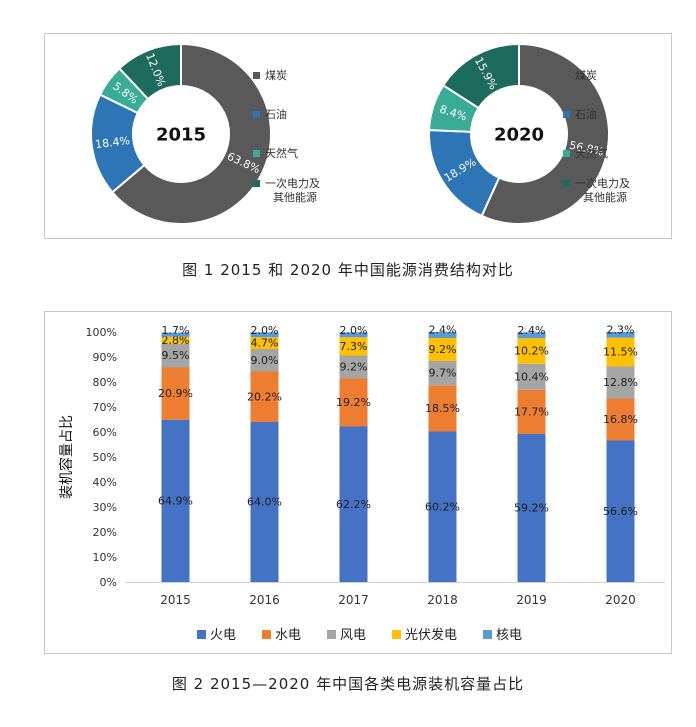 This screenshot has width=696, height=727. I want to click on x-tick-label: 2015, so click(175, 600).